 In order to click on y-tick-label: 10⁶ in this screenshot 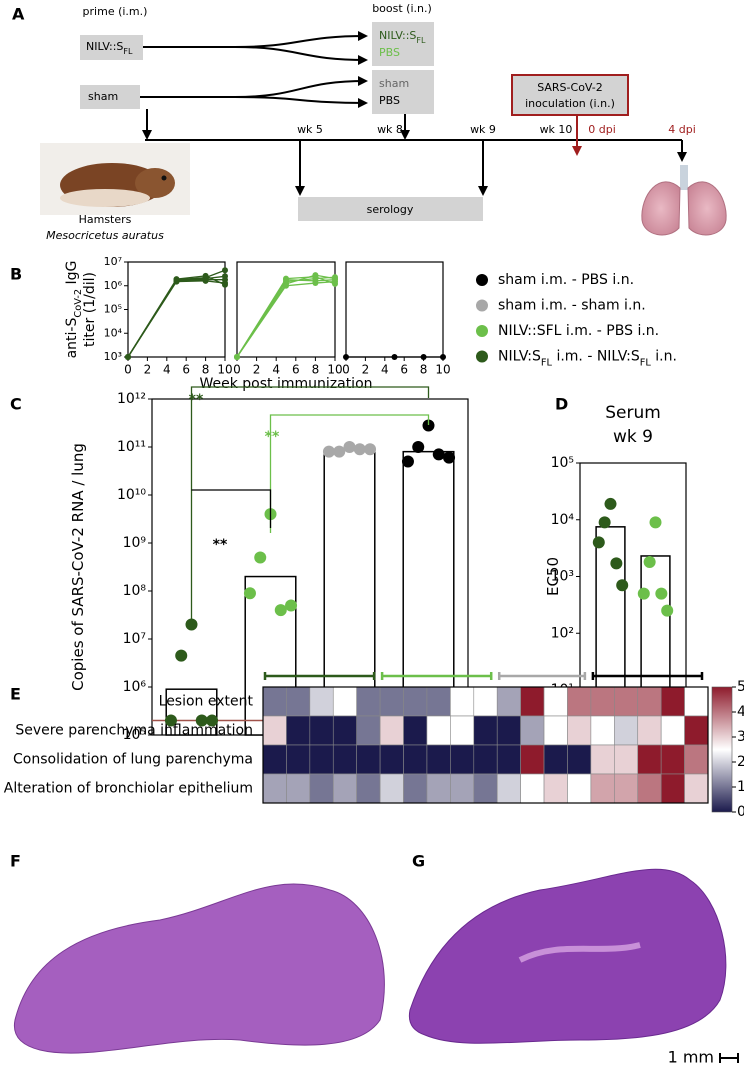, I will do `click(113, 285)`.